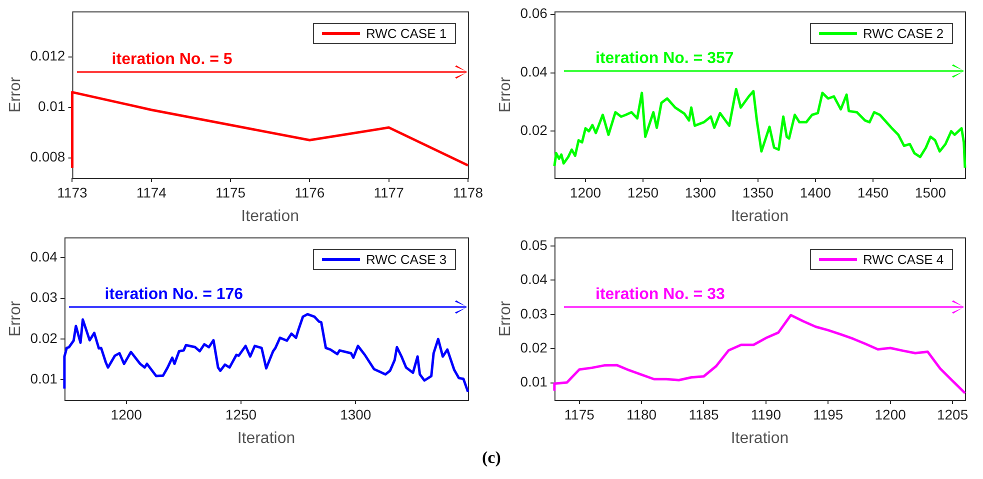 The width and height of the screenshot is (983, 479). I want to click on x-tick-label: 1176, so click(309, 192).